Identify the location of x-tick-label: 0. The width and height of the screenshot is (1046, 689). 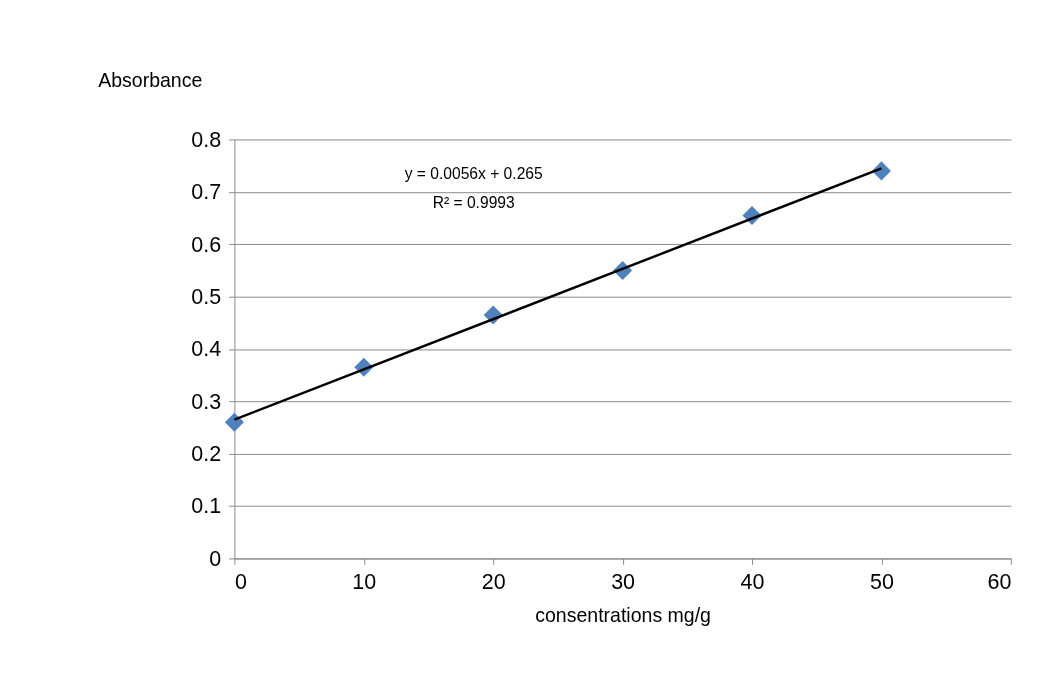
(240, 582).